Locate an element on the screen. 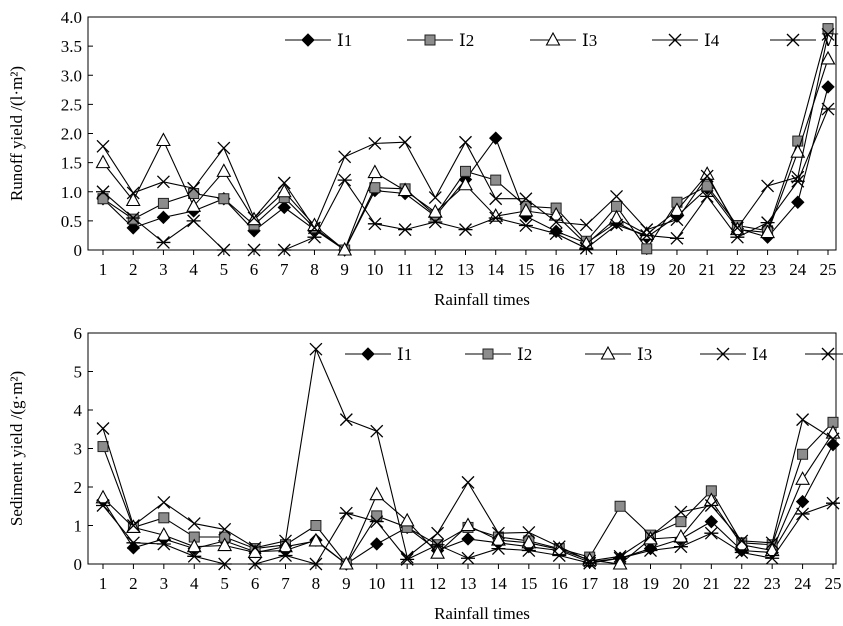 The image size is (843, 626). sediment-x-tick-label: 7 is located at coordinates (285, 583).